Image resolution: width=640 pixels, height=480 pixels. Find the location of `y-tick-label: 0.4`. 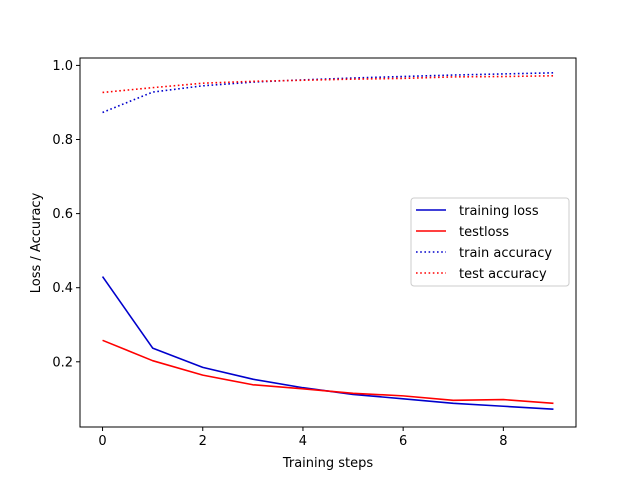

y-tick-label: 0.4 is located at coordinates (62, 288).